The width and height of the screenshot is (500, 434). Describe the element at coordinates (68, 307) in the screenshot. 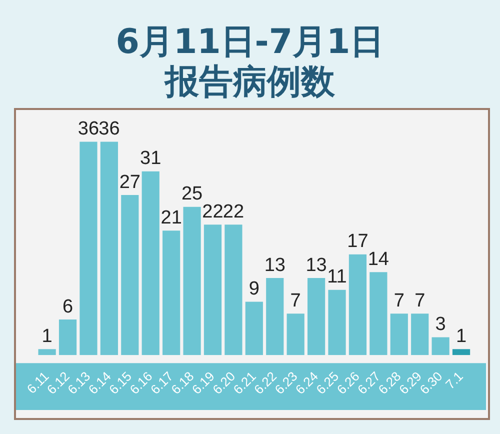

I see `data-label: 6` at that location.